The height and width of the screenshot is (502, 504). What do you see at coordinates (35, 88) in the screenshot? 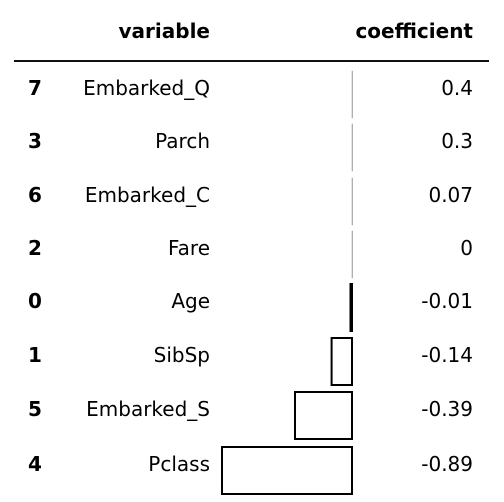
I see `row-index: 7` at bounding box center [35, 88].